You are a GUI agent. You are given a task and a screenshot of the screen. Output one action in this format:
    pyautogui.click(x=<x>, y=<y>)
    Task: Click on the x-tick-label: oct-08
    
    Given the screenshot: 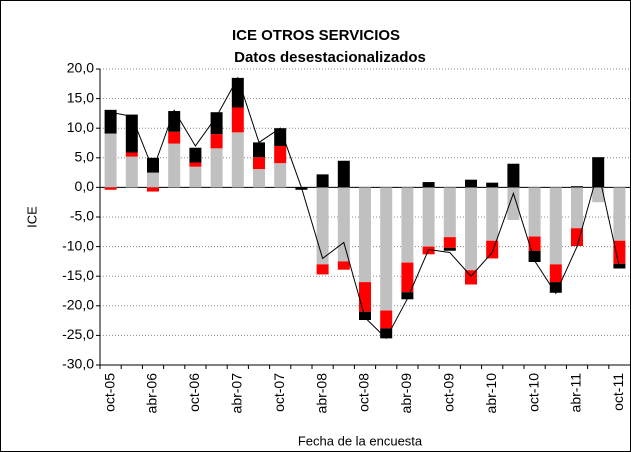 What is the action you would take?
    pyautogui.click(x=364, y=392)
    